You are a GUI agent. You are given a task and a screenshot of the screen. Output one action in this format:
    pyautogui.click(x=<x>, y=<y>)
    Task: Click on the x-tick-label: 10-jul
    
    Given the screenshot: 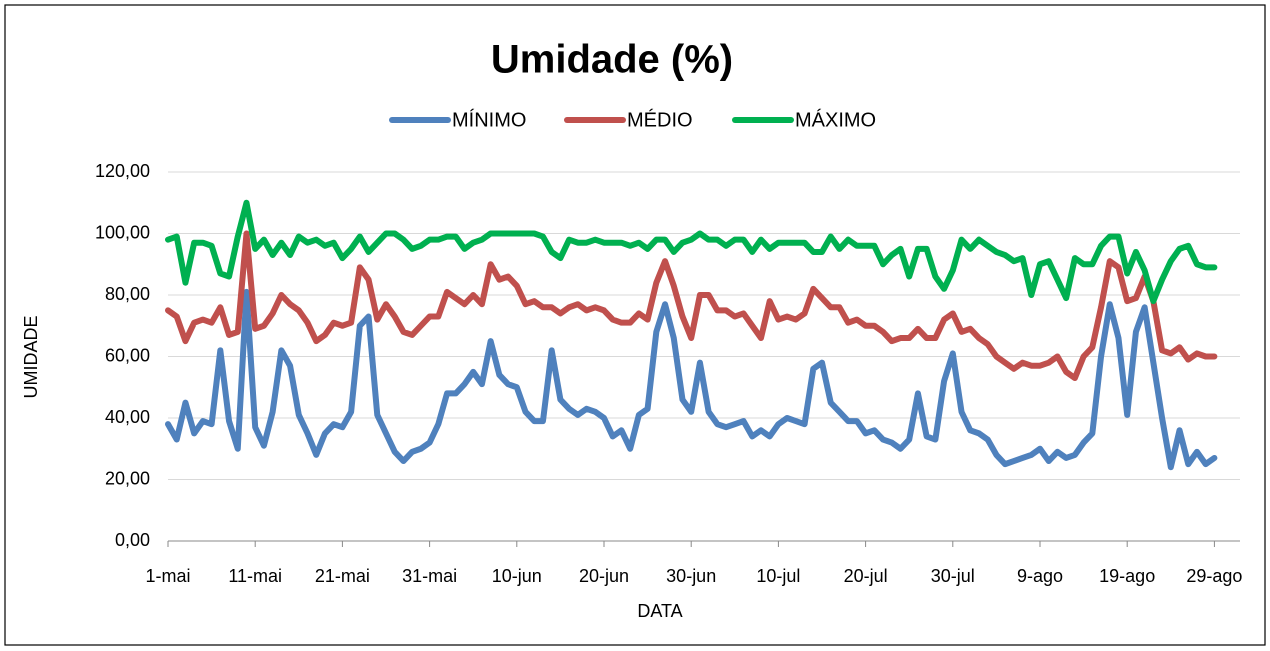 What is the action you would take?
    pyautogui.click(x=778, y=576)
    